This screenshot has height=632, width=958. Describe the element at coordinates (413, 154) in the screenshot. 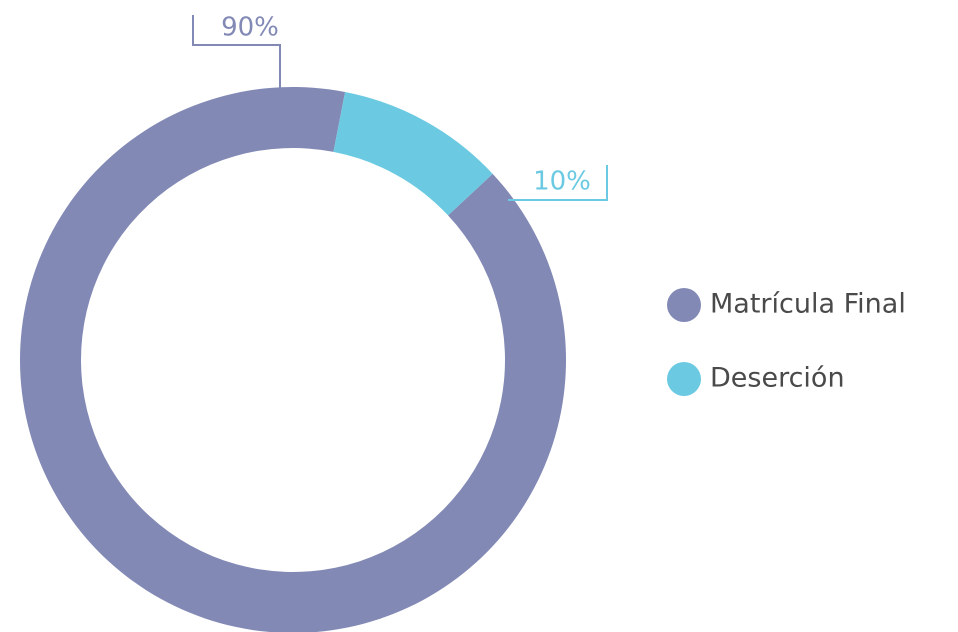

I see `donut-slice` at that location.